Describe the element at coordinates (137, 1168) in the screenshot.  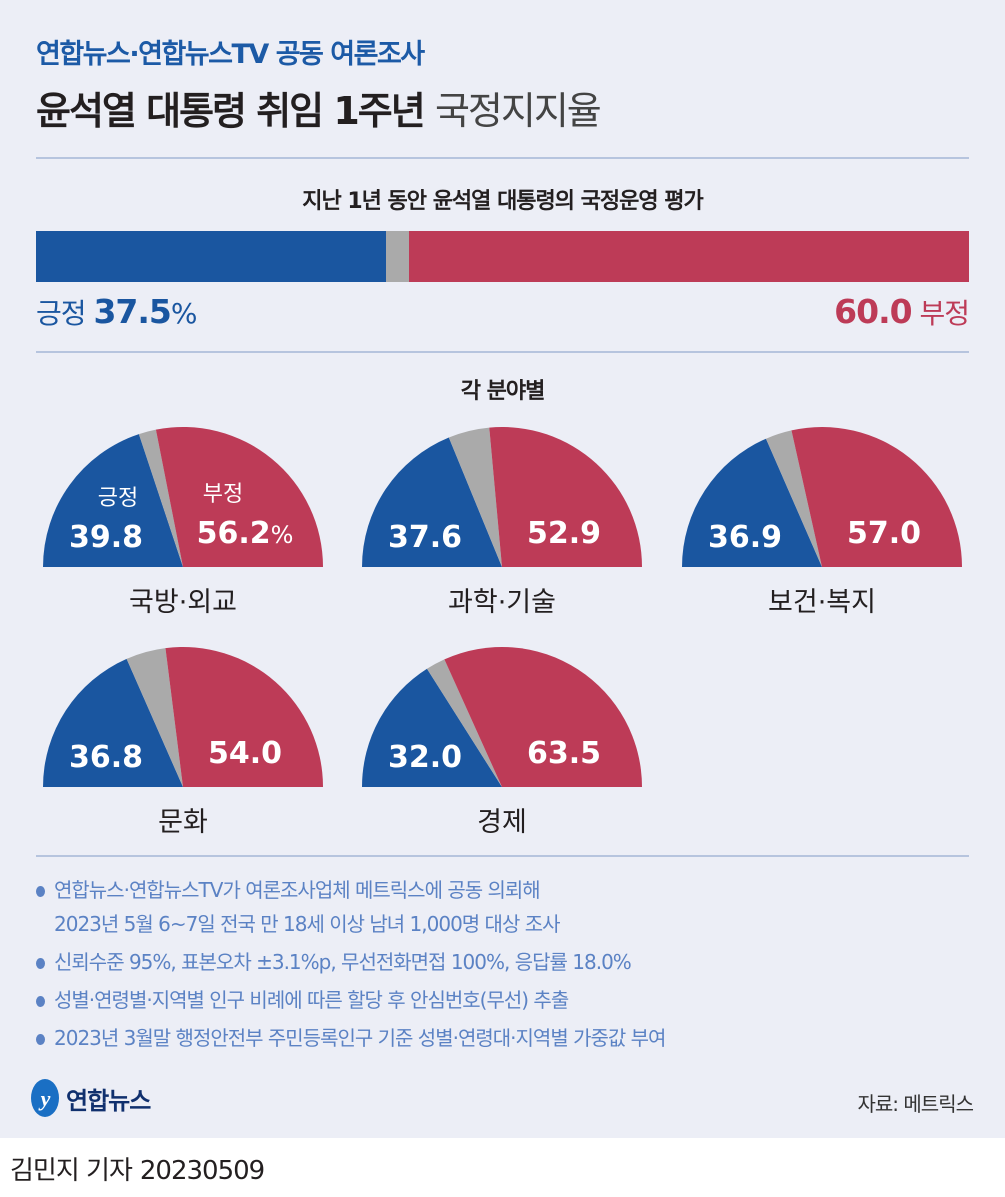
I see `byline: 김민지 기자 20230509` at that location.